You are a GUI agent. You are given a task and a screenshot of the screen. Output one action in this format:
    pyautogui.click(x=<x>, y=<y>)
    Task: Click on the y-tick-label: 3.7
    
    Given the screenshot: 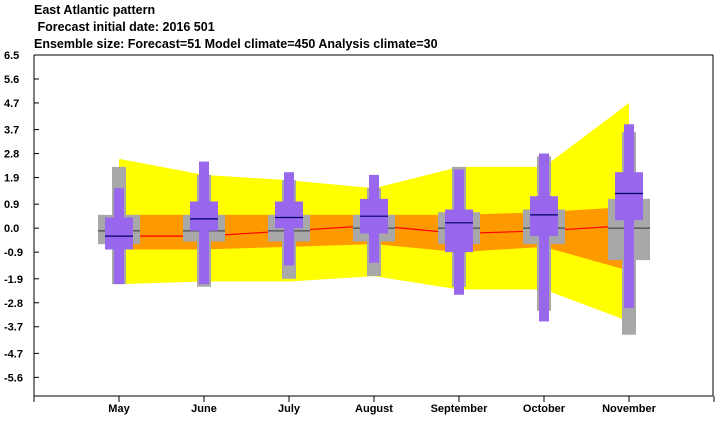 What is the action you would take?
    pyautogui.click(x=11, y=131)
    